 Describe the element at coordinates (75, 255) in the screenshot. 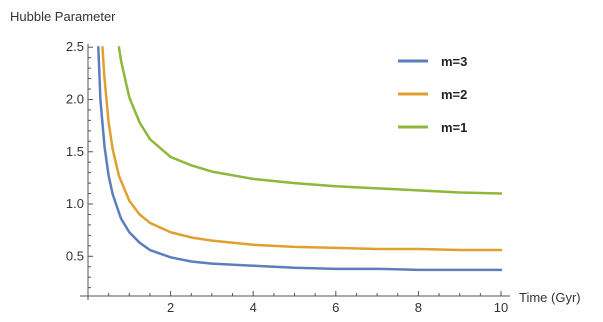

I see `y-tick-label: 0.5` at that location.